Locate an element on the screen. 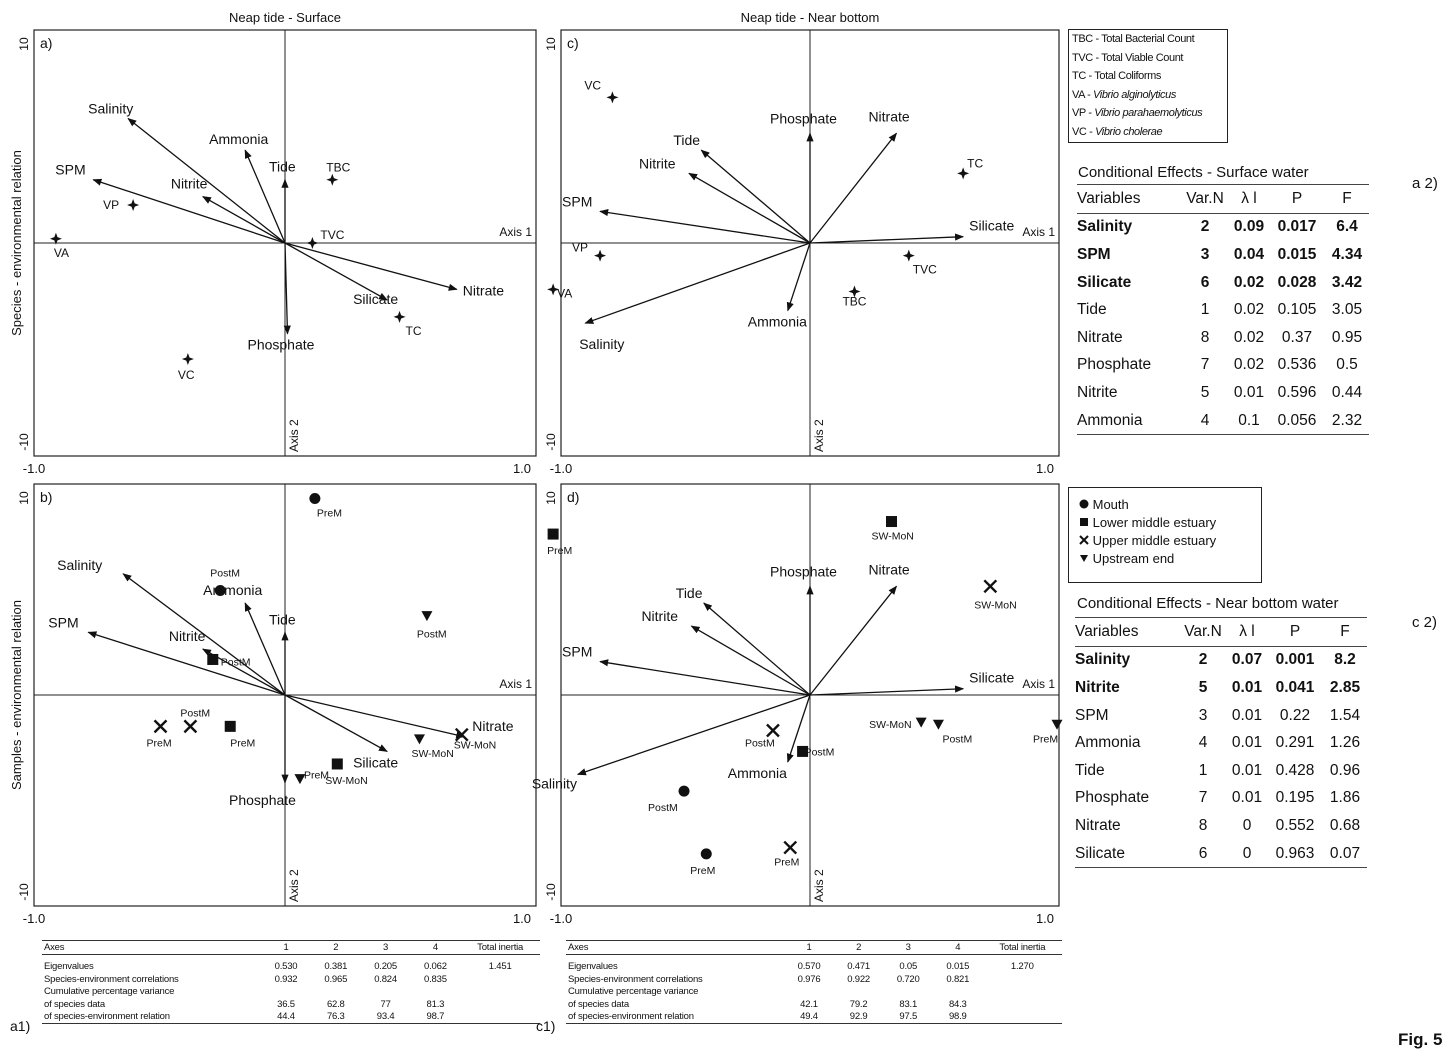 The width and height of the screenshot is (1451, 1050). axes-cell: Eigenvalues is located at coordinates (69, 967).